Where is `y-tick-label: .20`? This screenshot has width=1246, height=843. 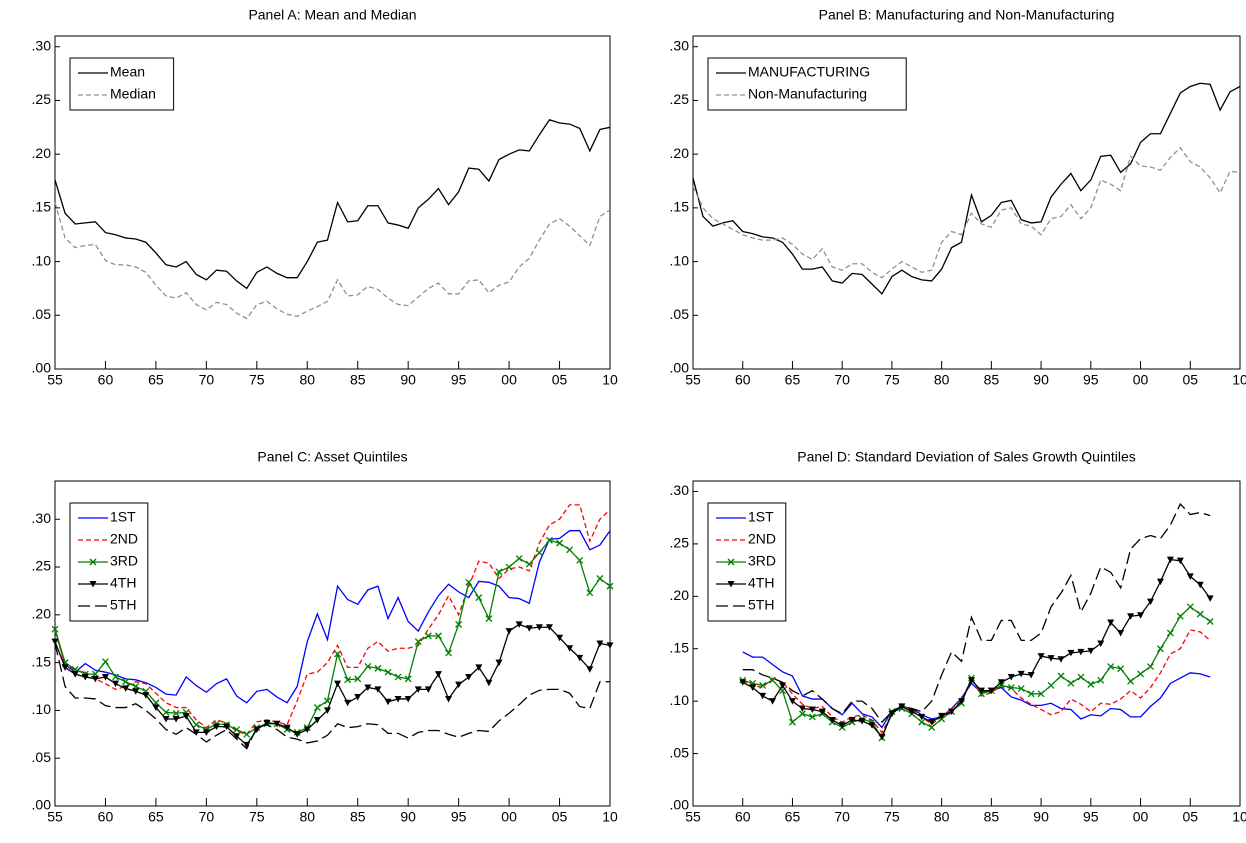 y-tick-label: .20 is located at coordinates (42, 614).